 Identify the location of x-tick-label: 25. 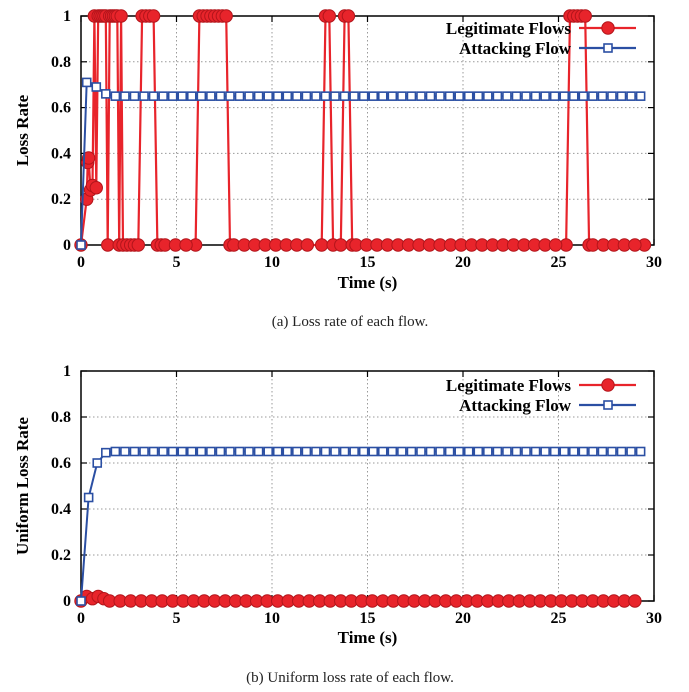
(559, 262).